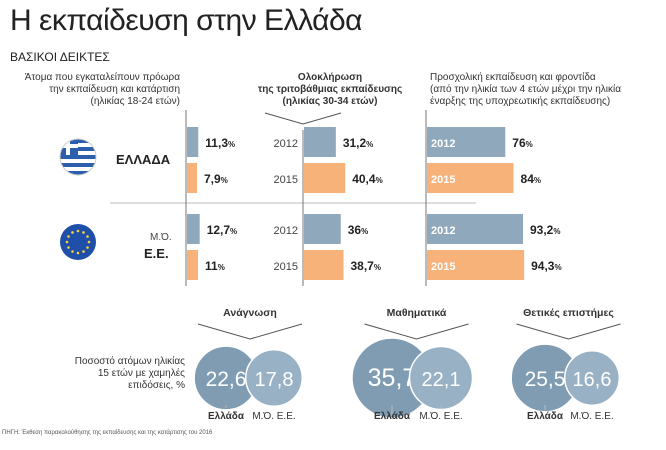 This screenshot has width=666, height=450. Describe the element at coordinates (365, 266) in the screenshot. I see `bar-value-label: 38,7%` at that location.